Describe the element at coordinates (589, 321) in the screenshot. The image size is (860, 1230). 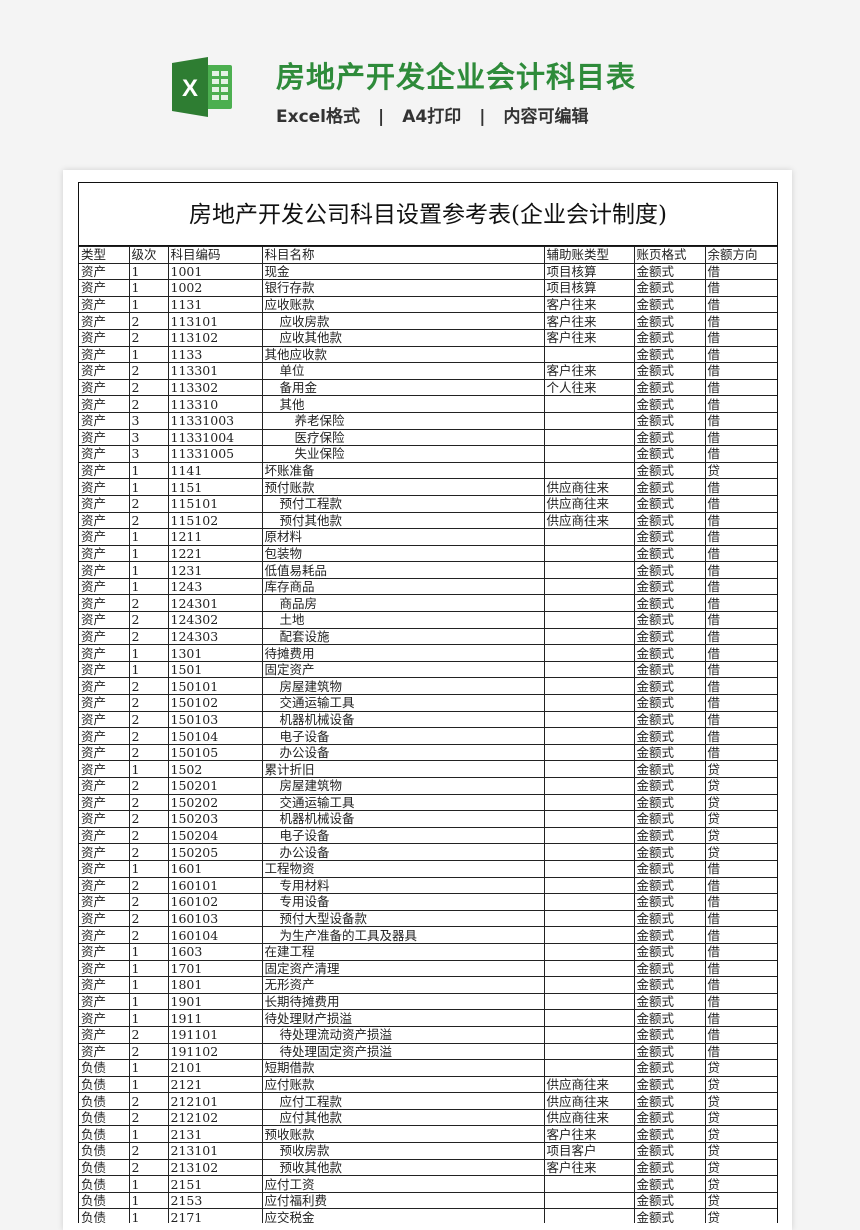
I see `cell-aux-type: 客户往来` at that location.